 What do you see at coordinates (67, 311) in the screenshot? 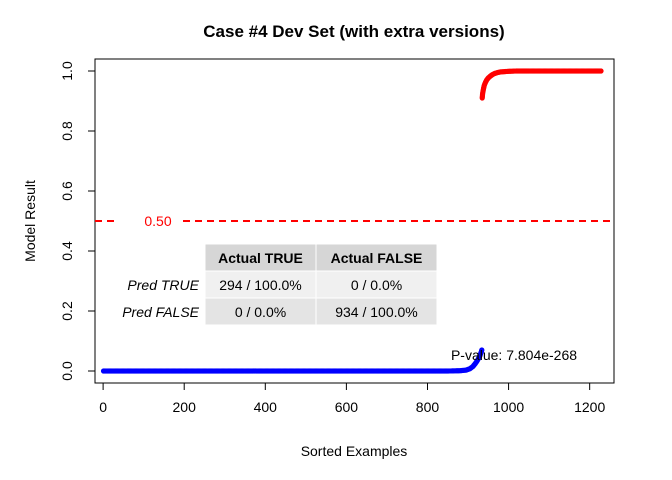
I see `y-tick-label: 0.2` at bounding box center [67, 311].